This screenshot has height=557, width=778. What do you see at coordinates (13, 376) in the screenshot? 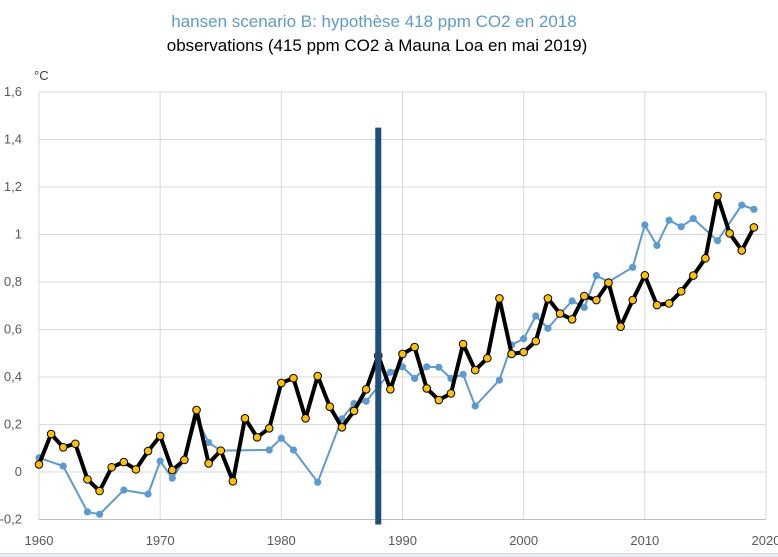
I see `y-tick-label: 0,4` at bounding box center [13, 376].